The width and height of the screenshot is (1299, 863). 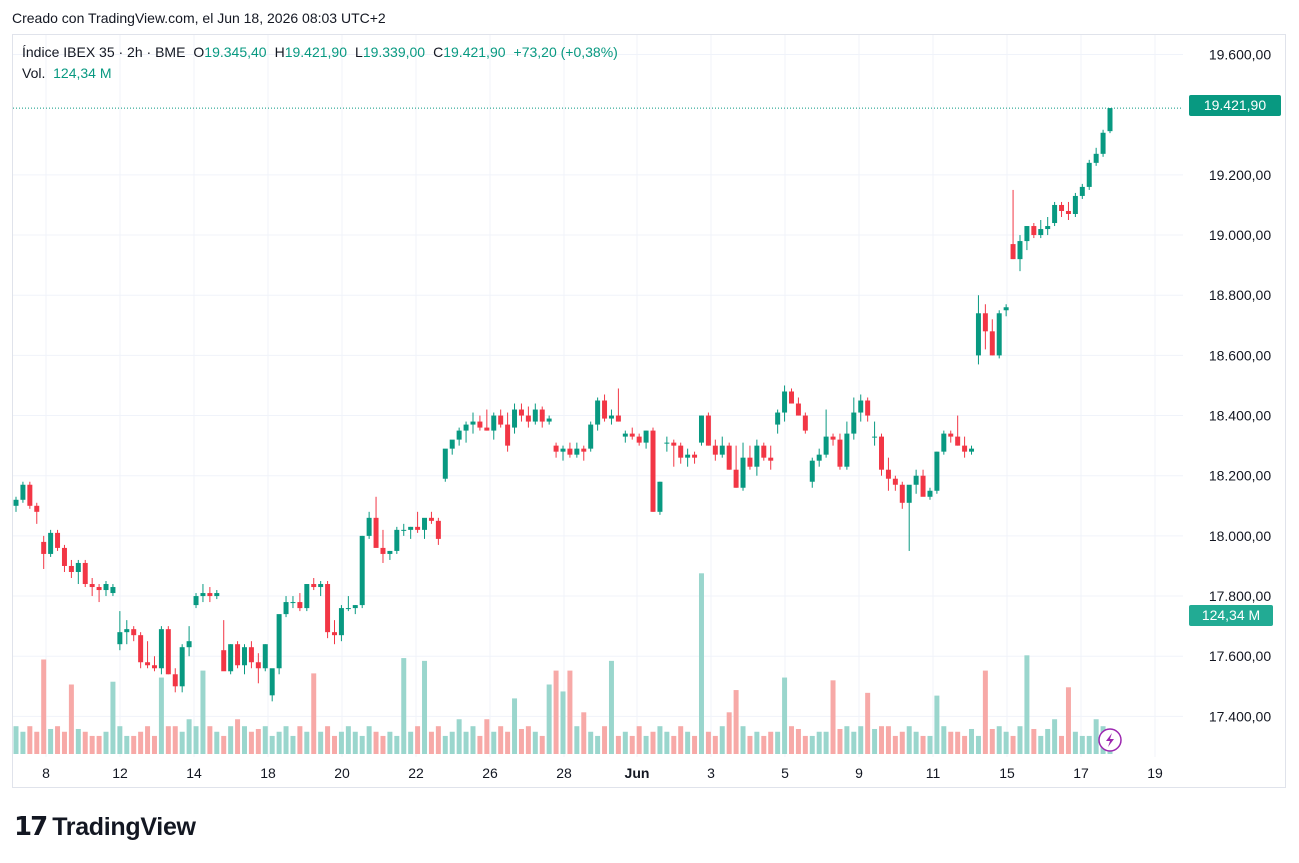 What do you see at coordinates (268, 773) in the screenshot?
I see `time-tick-label: 18` at bounding box center [268, 773].